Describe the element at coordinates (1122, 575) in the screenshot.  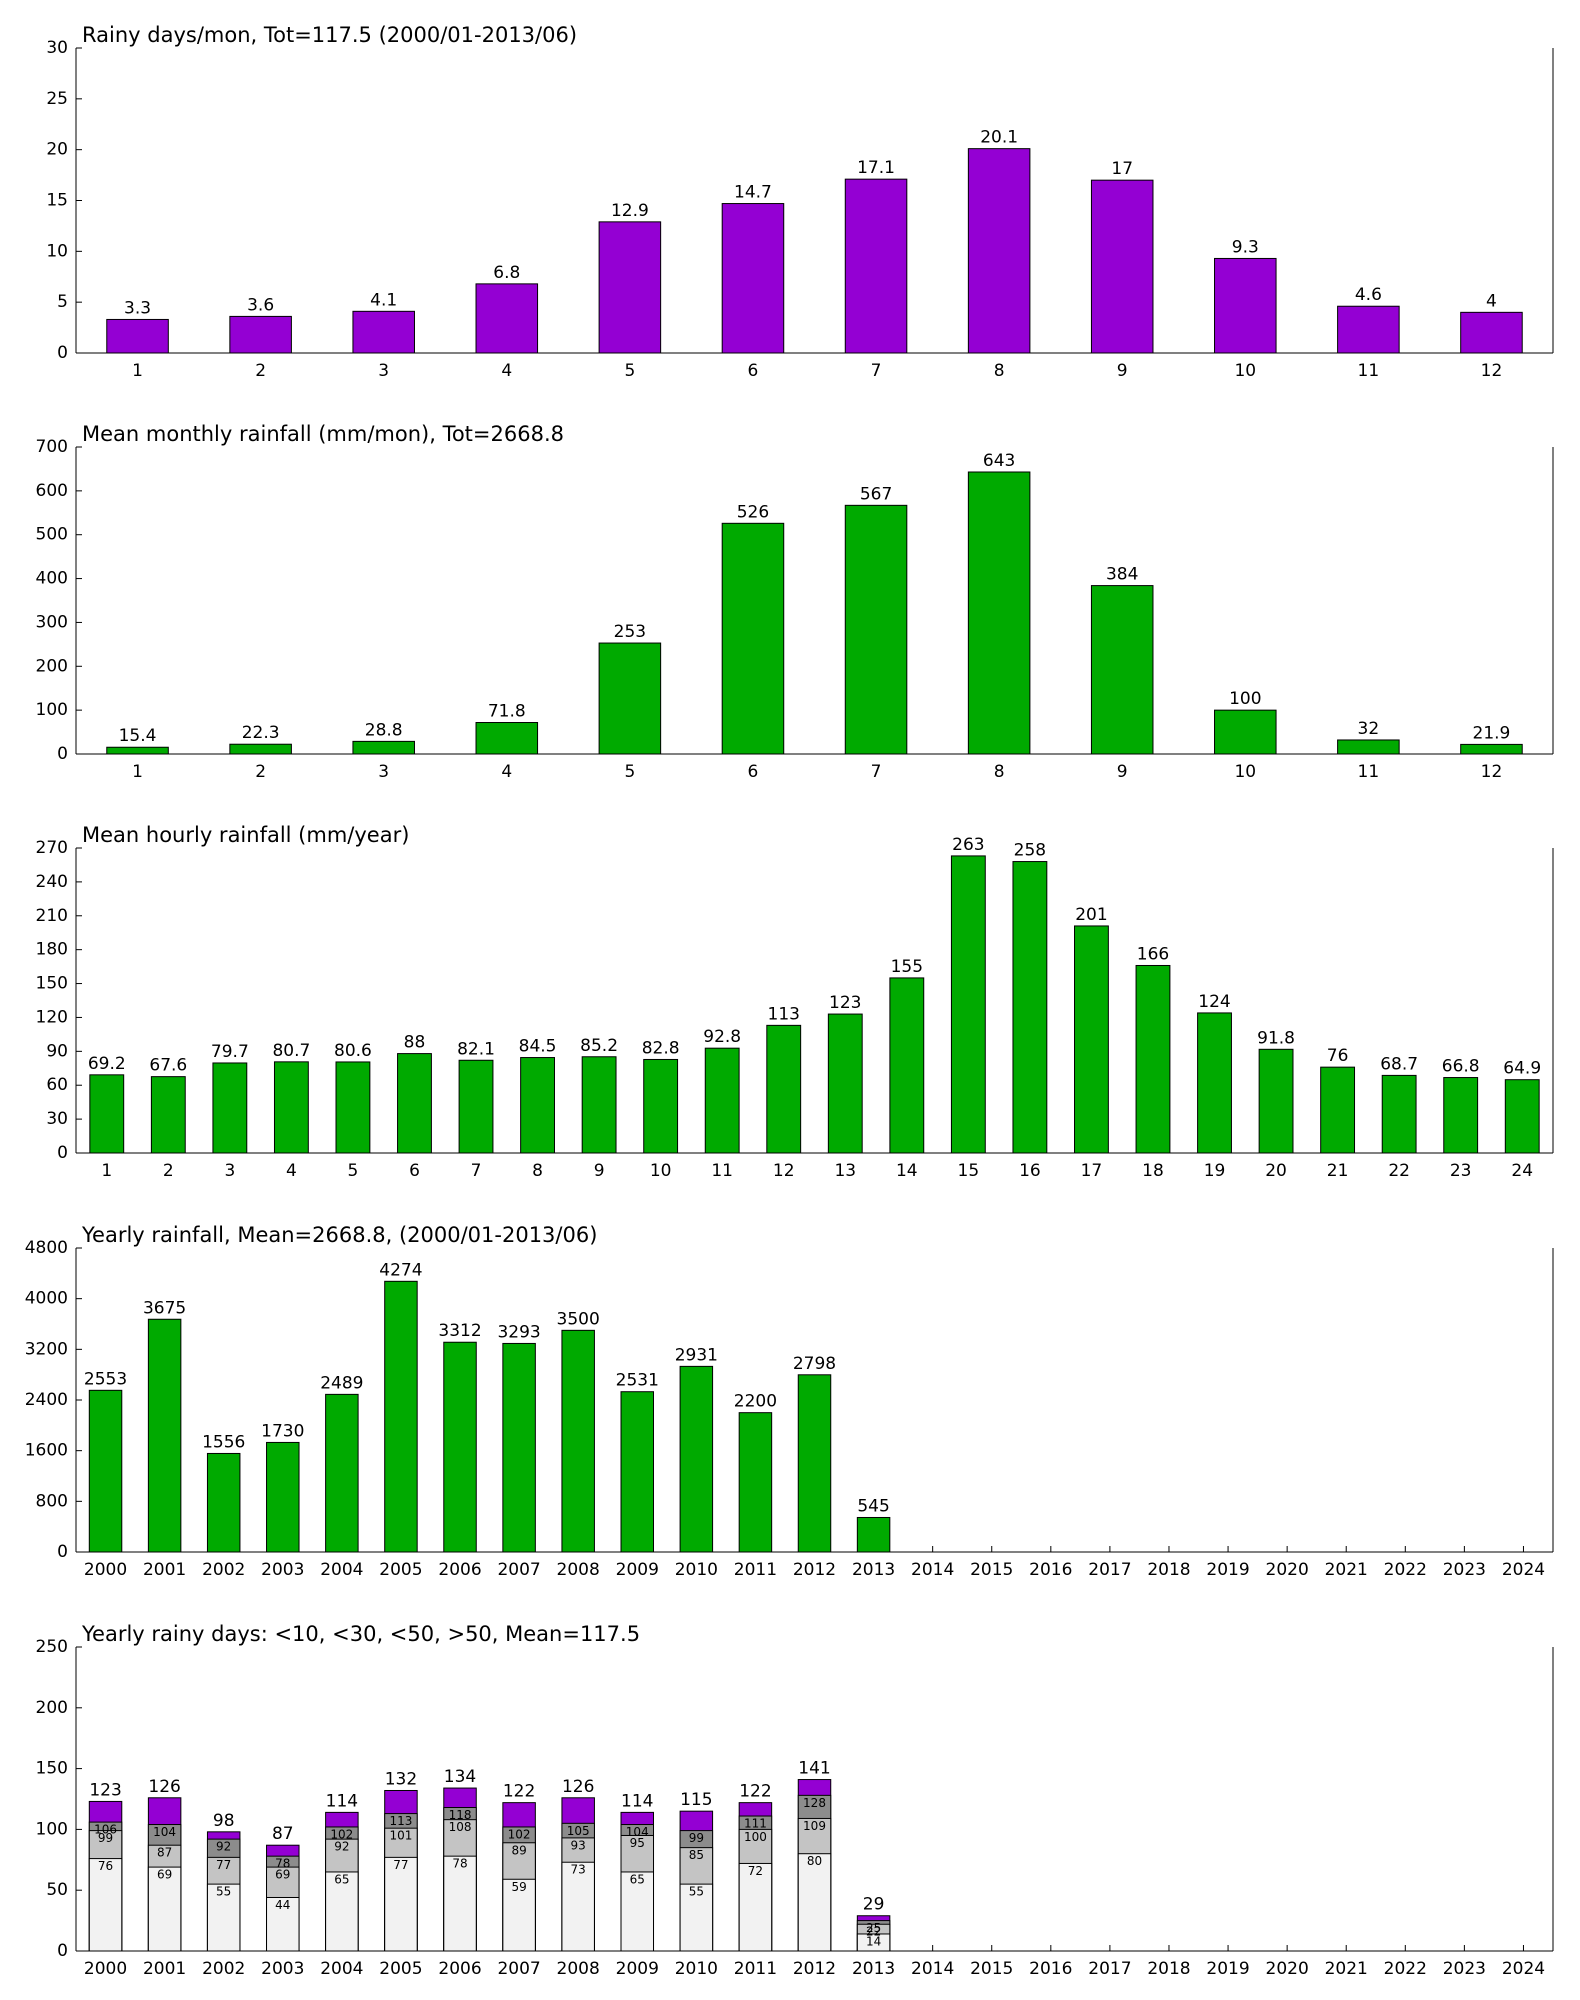
I see `value-label: 384` at that location.